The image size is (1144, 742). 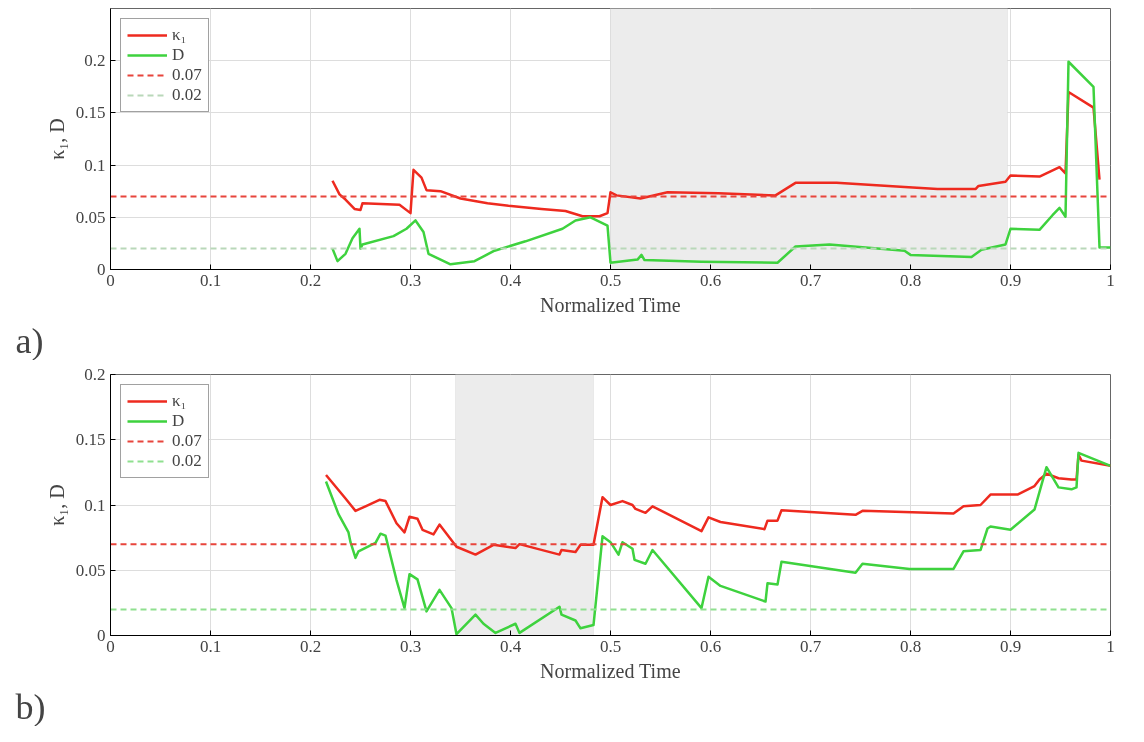 What do you see at coordinates (30, 706) in the screenshot?
I see `text: b)` at bounding box center [30, 706].